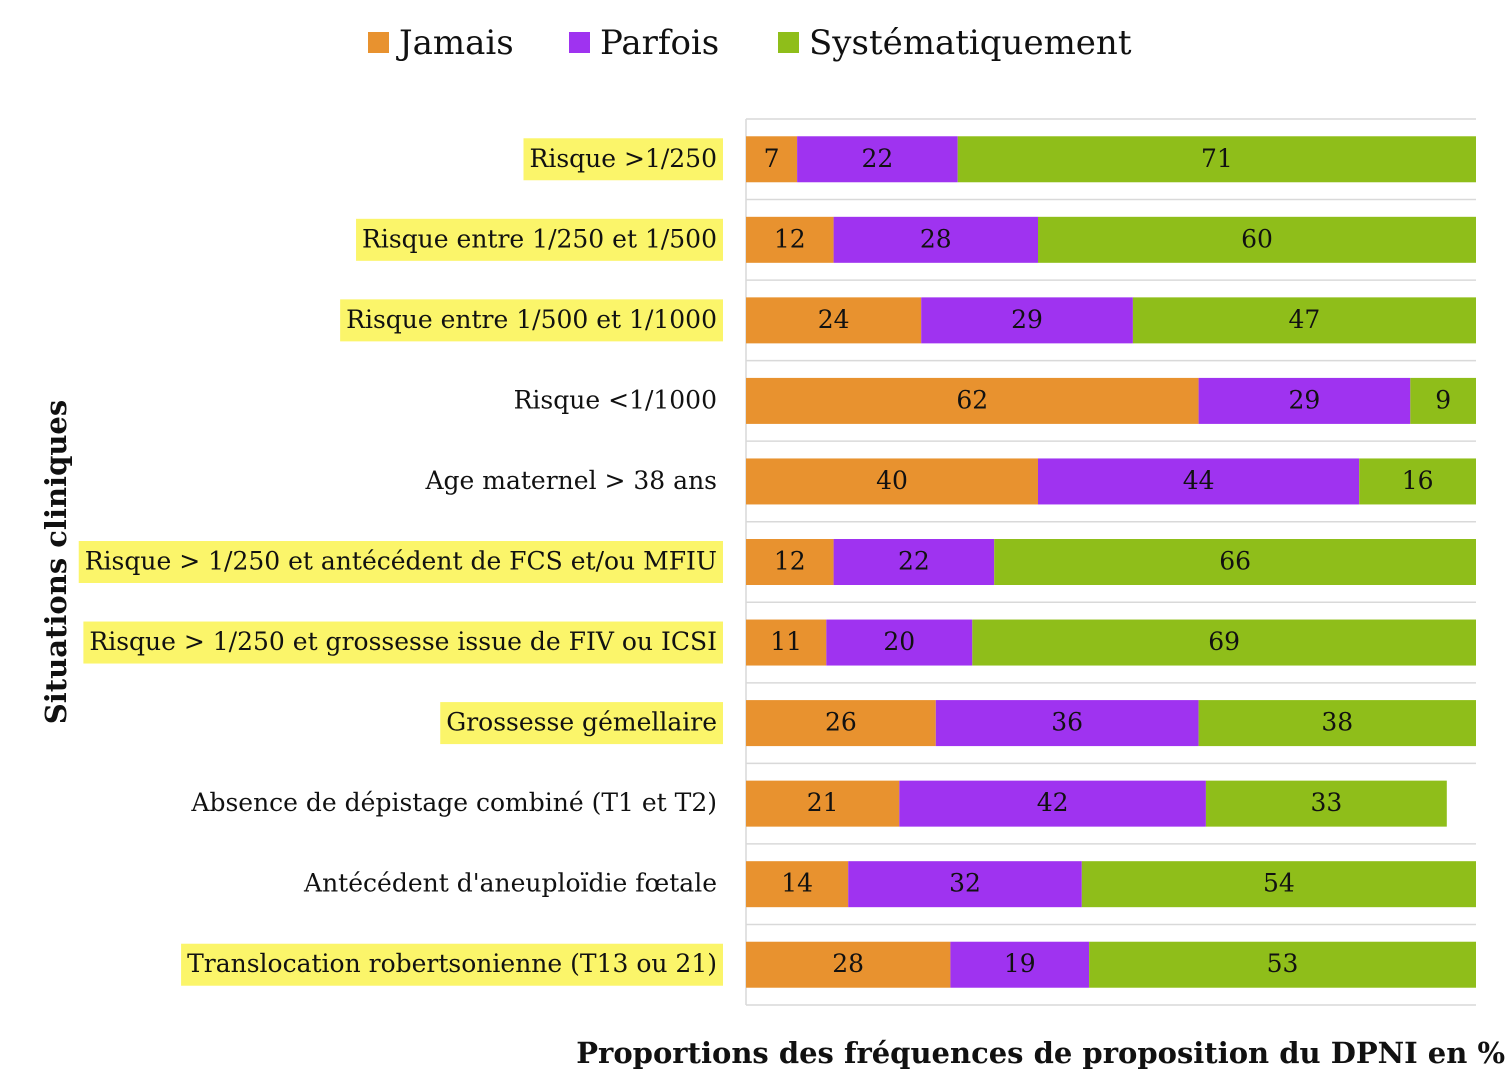 The height and width of the screenshot is (1082, 1510). I want to click on category-label: Risque >1/250, so click(624, 158).